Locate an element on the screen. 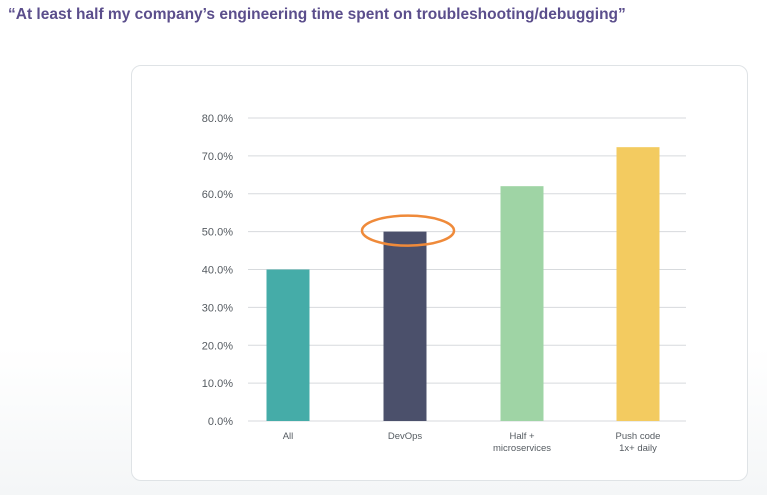 The image size is (767, 495). x-category-label: Push code is located at coordinates (638, 436).